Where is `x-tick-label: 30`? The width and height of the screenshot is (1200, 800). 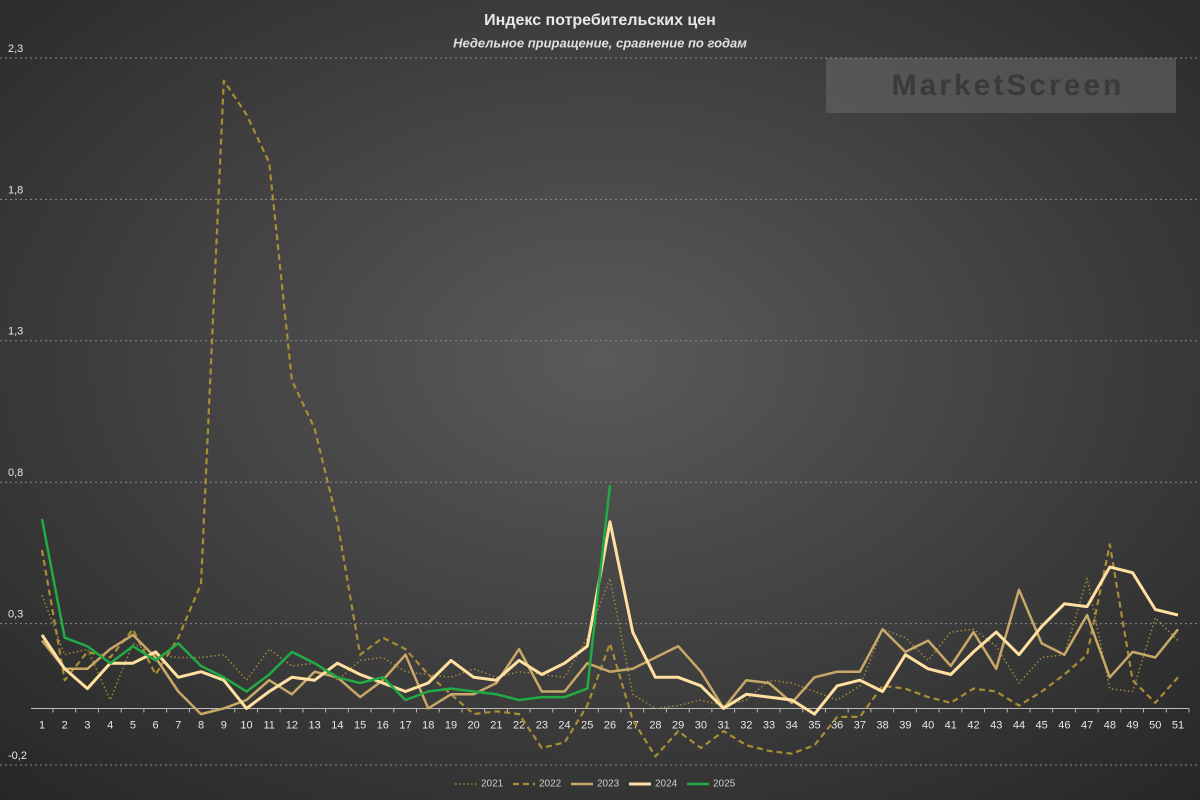 x-tick-label: 30 is located at coordinates (701, 725).